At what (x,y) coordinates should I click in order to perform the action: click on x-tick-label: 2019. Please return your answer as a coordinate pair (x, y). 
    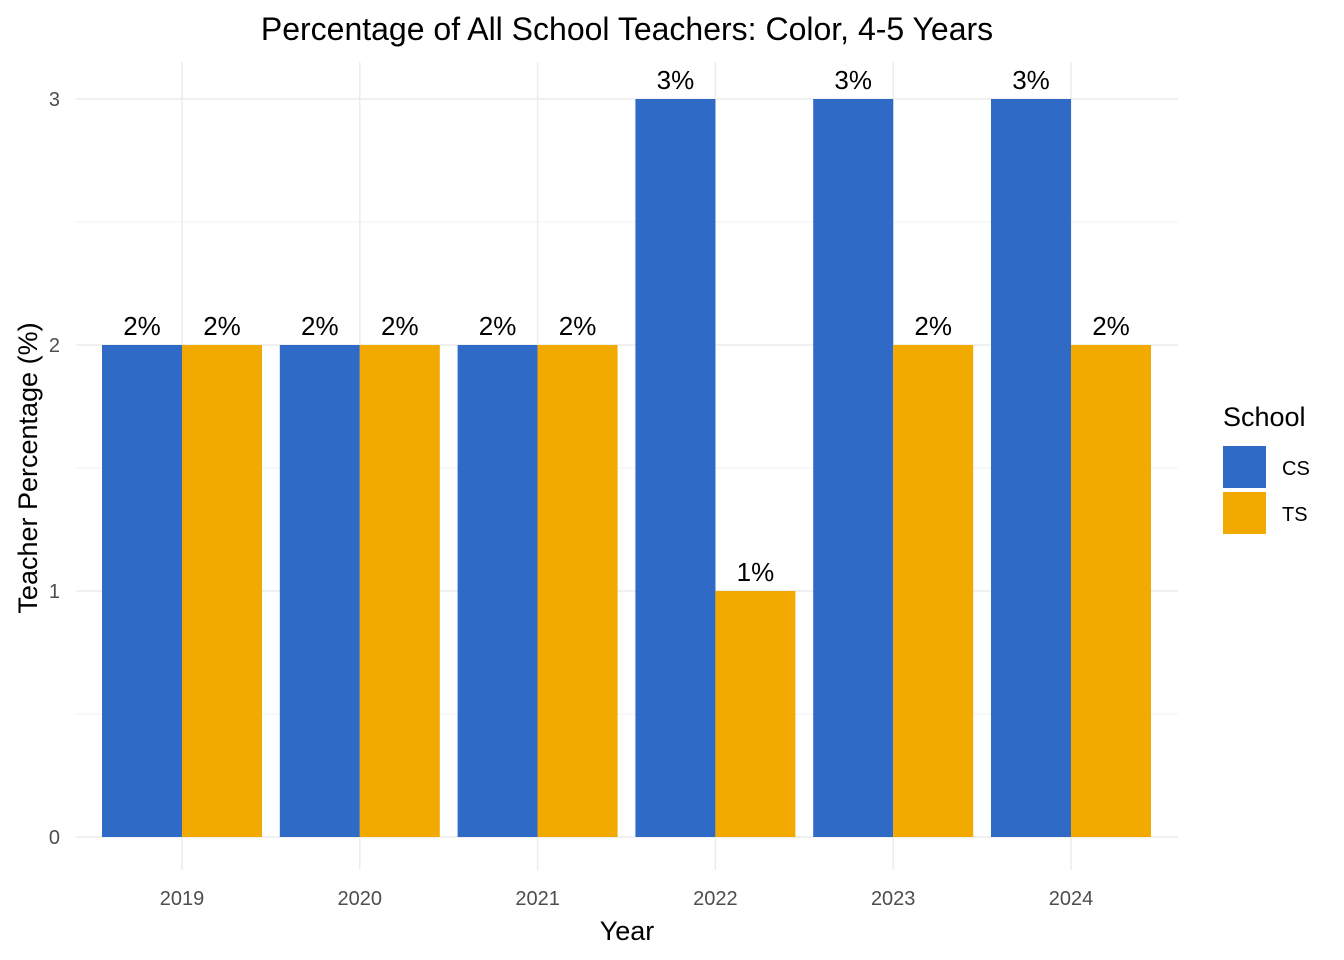
    Looking at the image, I should click on (182, 899).